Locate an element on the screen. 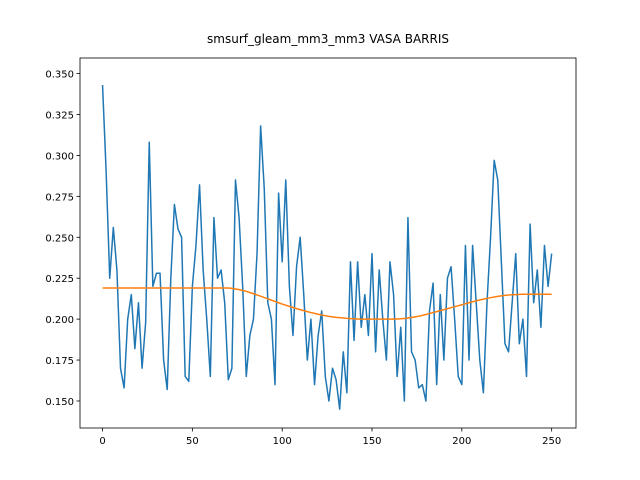 Image resolution: width=640 pixels, height=480 pixels. y-tick-label: 0.225 is located at coordinates (59, 279).